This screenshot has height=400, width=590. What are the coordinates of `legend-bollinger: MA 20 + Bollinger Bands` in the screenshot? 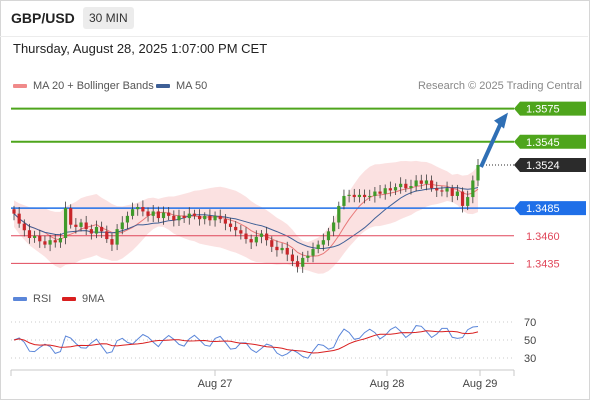 It's located at (83, 86).